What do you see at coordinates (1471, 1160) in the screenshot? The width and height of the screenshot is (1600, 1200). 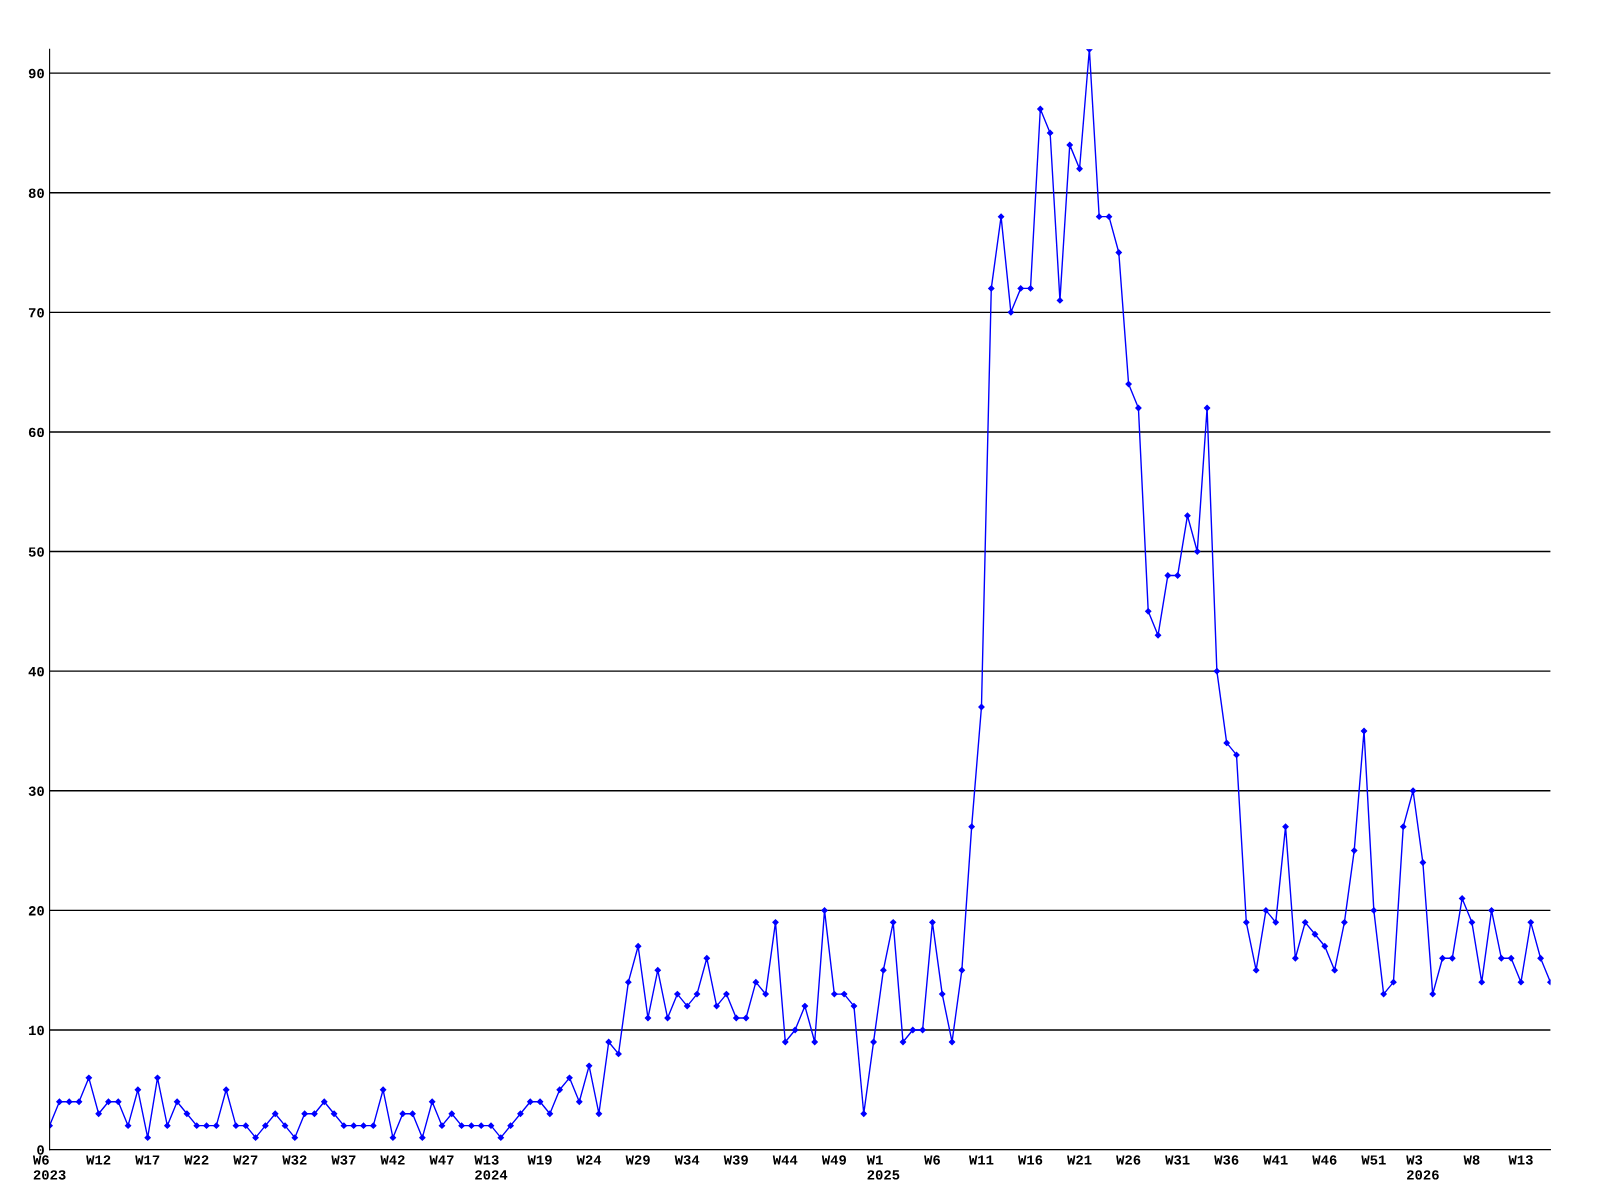 I see `x-tick-label: W8` at bounding box center [1471, 1160].